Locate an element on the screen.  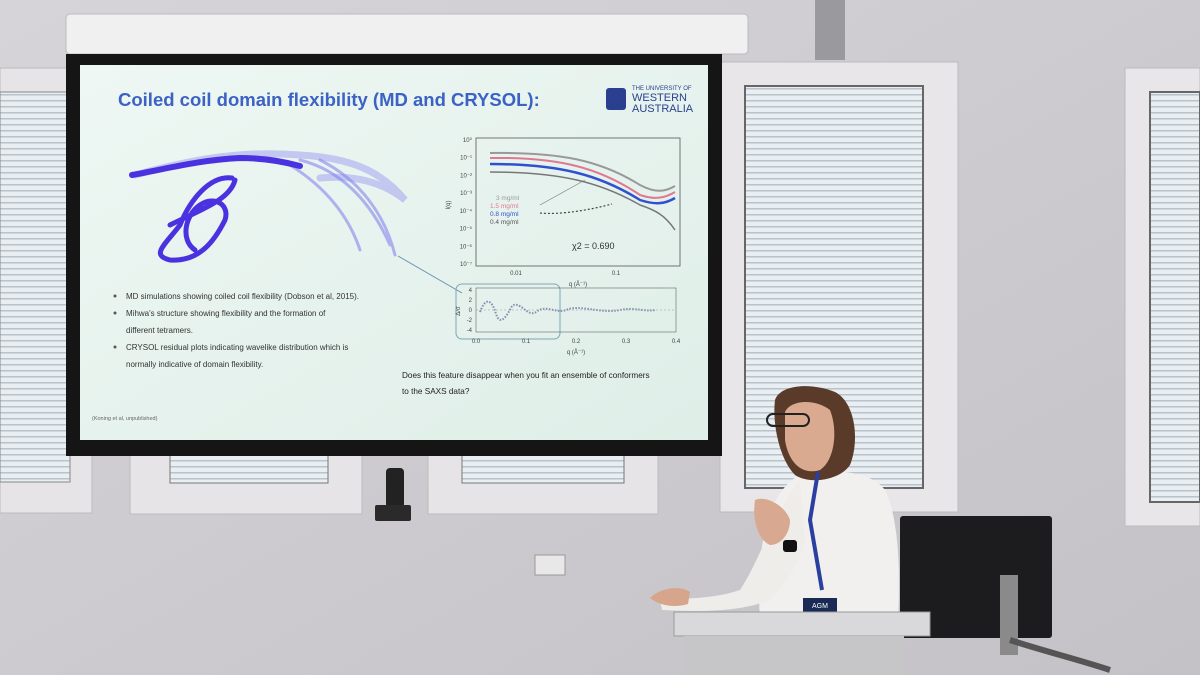
y-tick-label: 10⁻⁶ is located at coordinates (466, 246).